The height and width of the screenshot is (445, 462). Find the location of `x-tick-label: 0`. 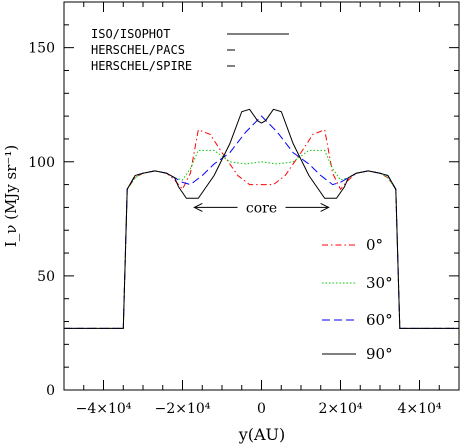

x-tick-label: 0 is located at coordinates (261, 409).